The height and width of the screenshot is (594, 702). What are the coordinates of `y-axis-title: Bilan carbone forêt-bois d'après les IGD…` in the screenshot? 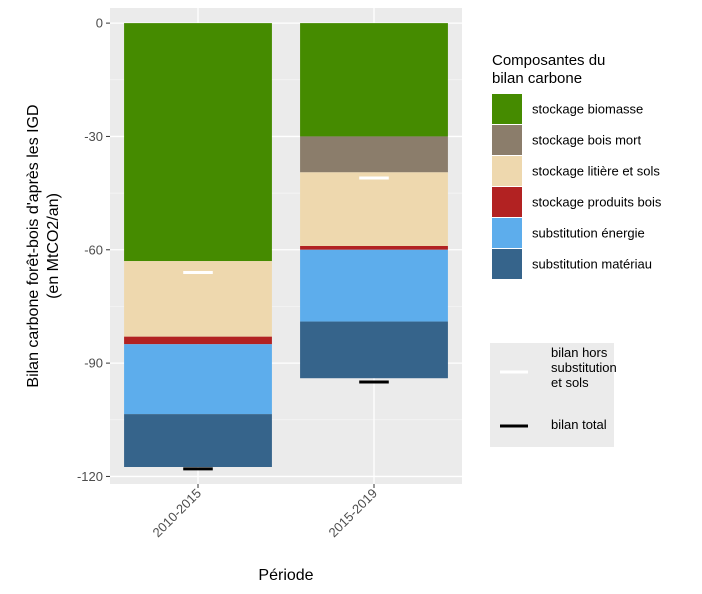 It's located at (43, 245).